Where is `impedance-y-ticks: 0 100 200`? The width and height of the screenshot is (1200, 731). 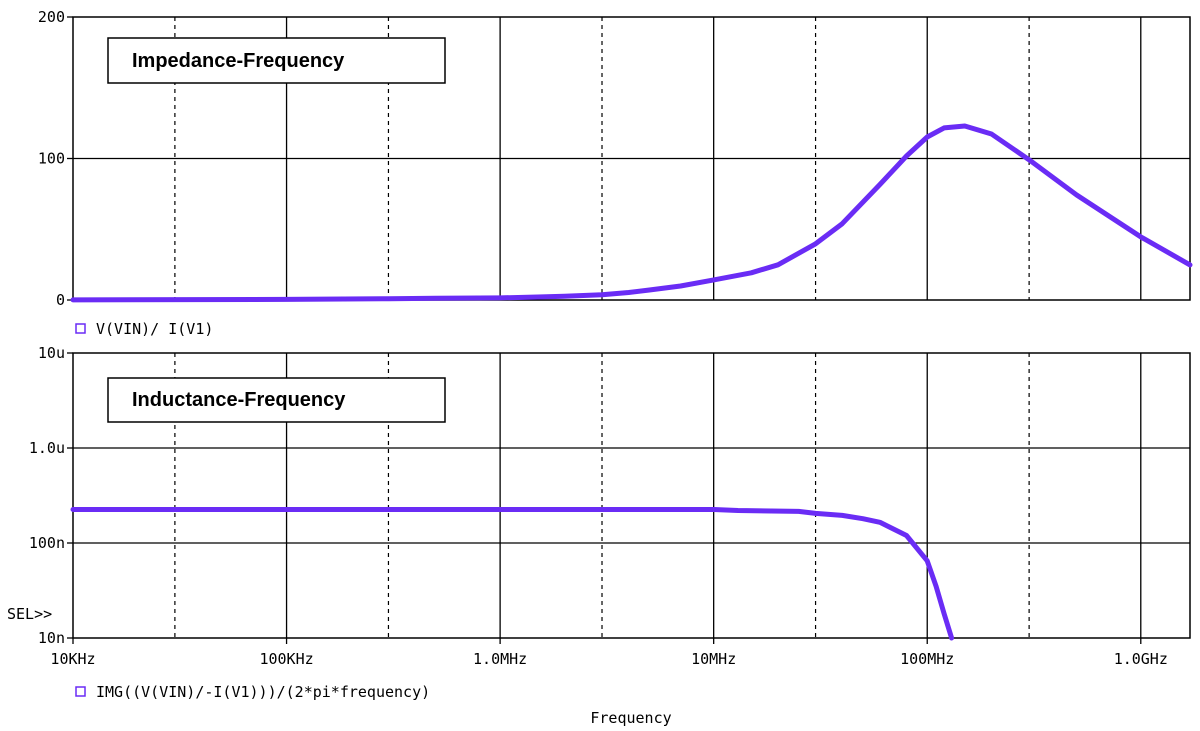
impedance-y-ticks: 0 100 200 is located at coordinates (55, 158).